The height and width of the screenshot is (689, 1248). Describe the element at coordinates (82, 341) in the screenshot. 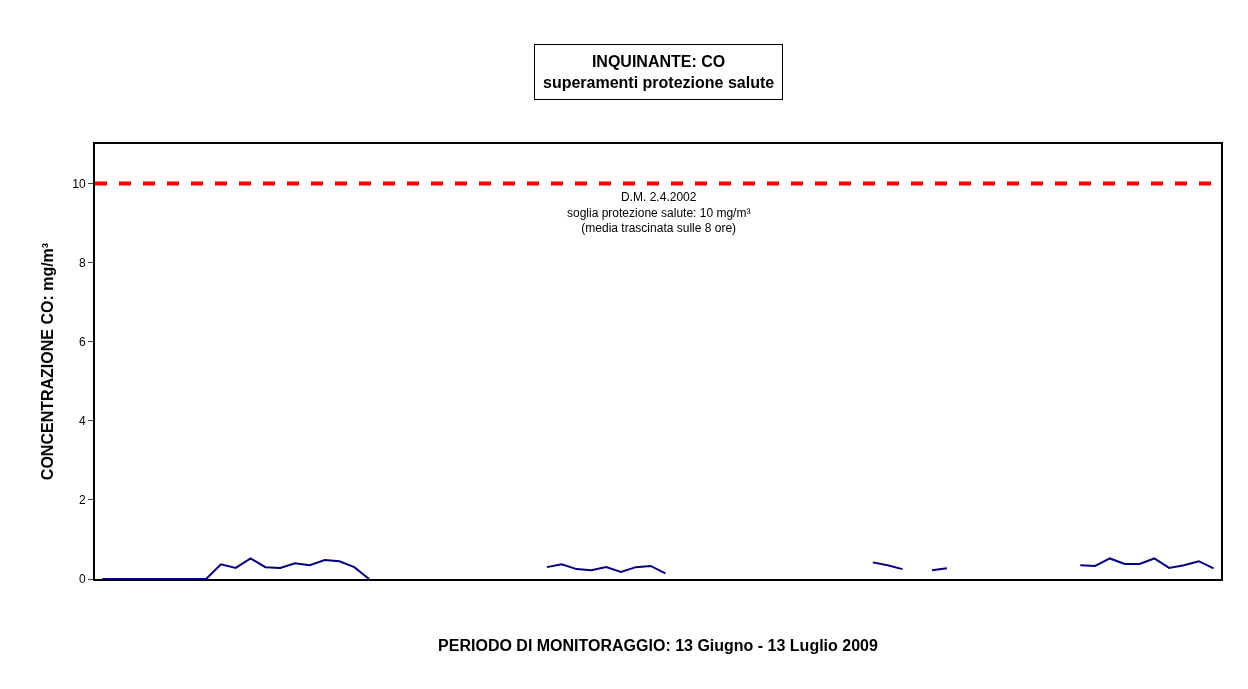

I see `y-tick-label: 6` at that location.